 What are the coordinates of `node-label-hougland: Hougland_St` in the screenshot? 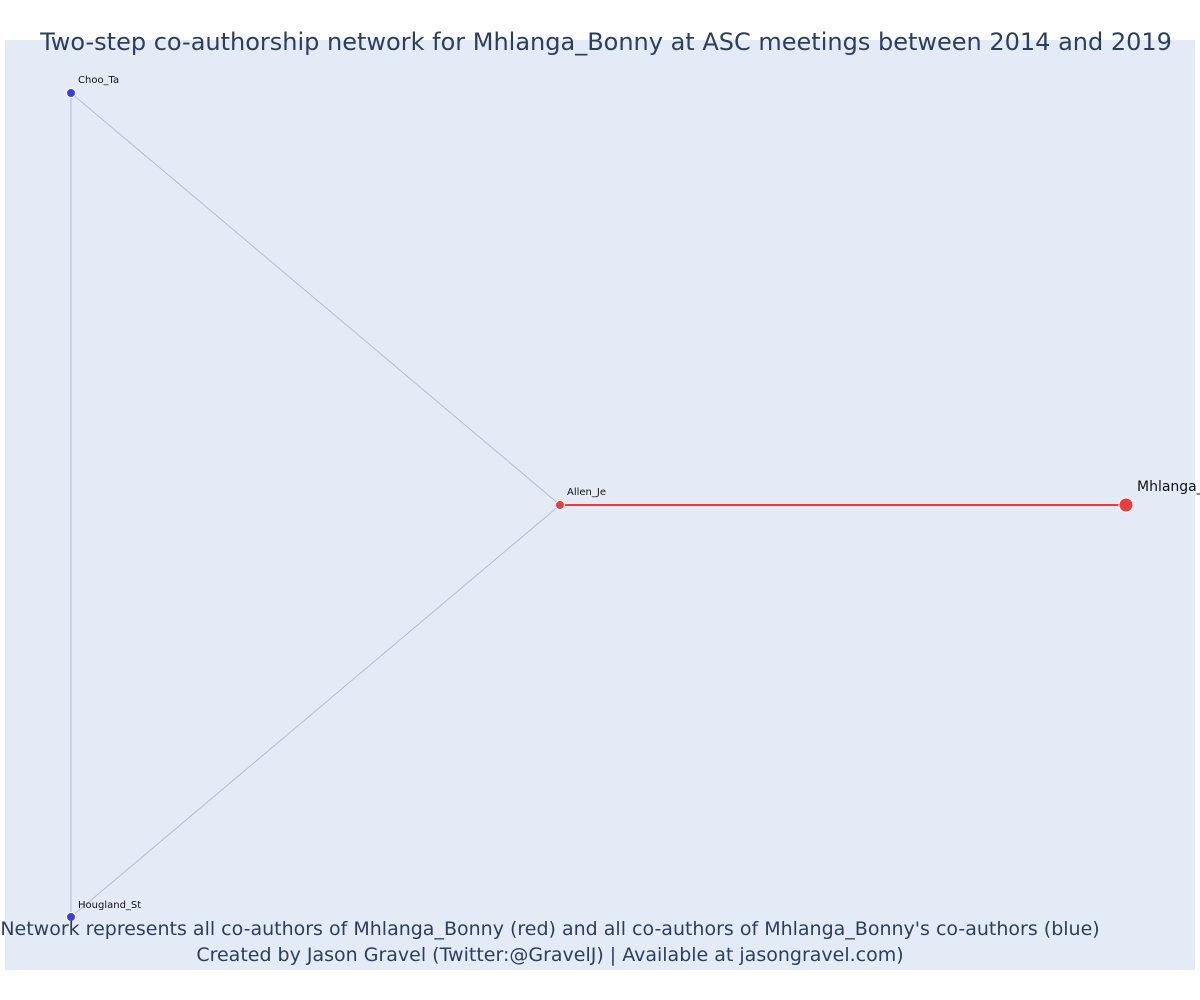 It's located at (109, 905).